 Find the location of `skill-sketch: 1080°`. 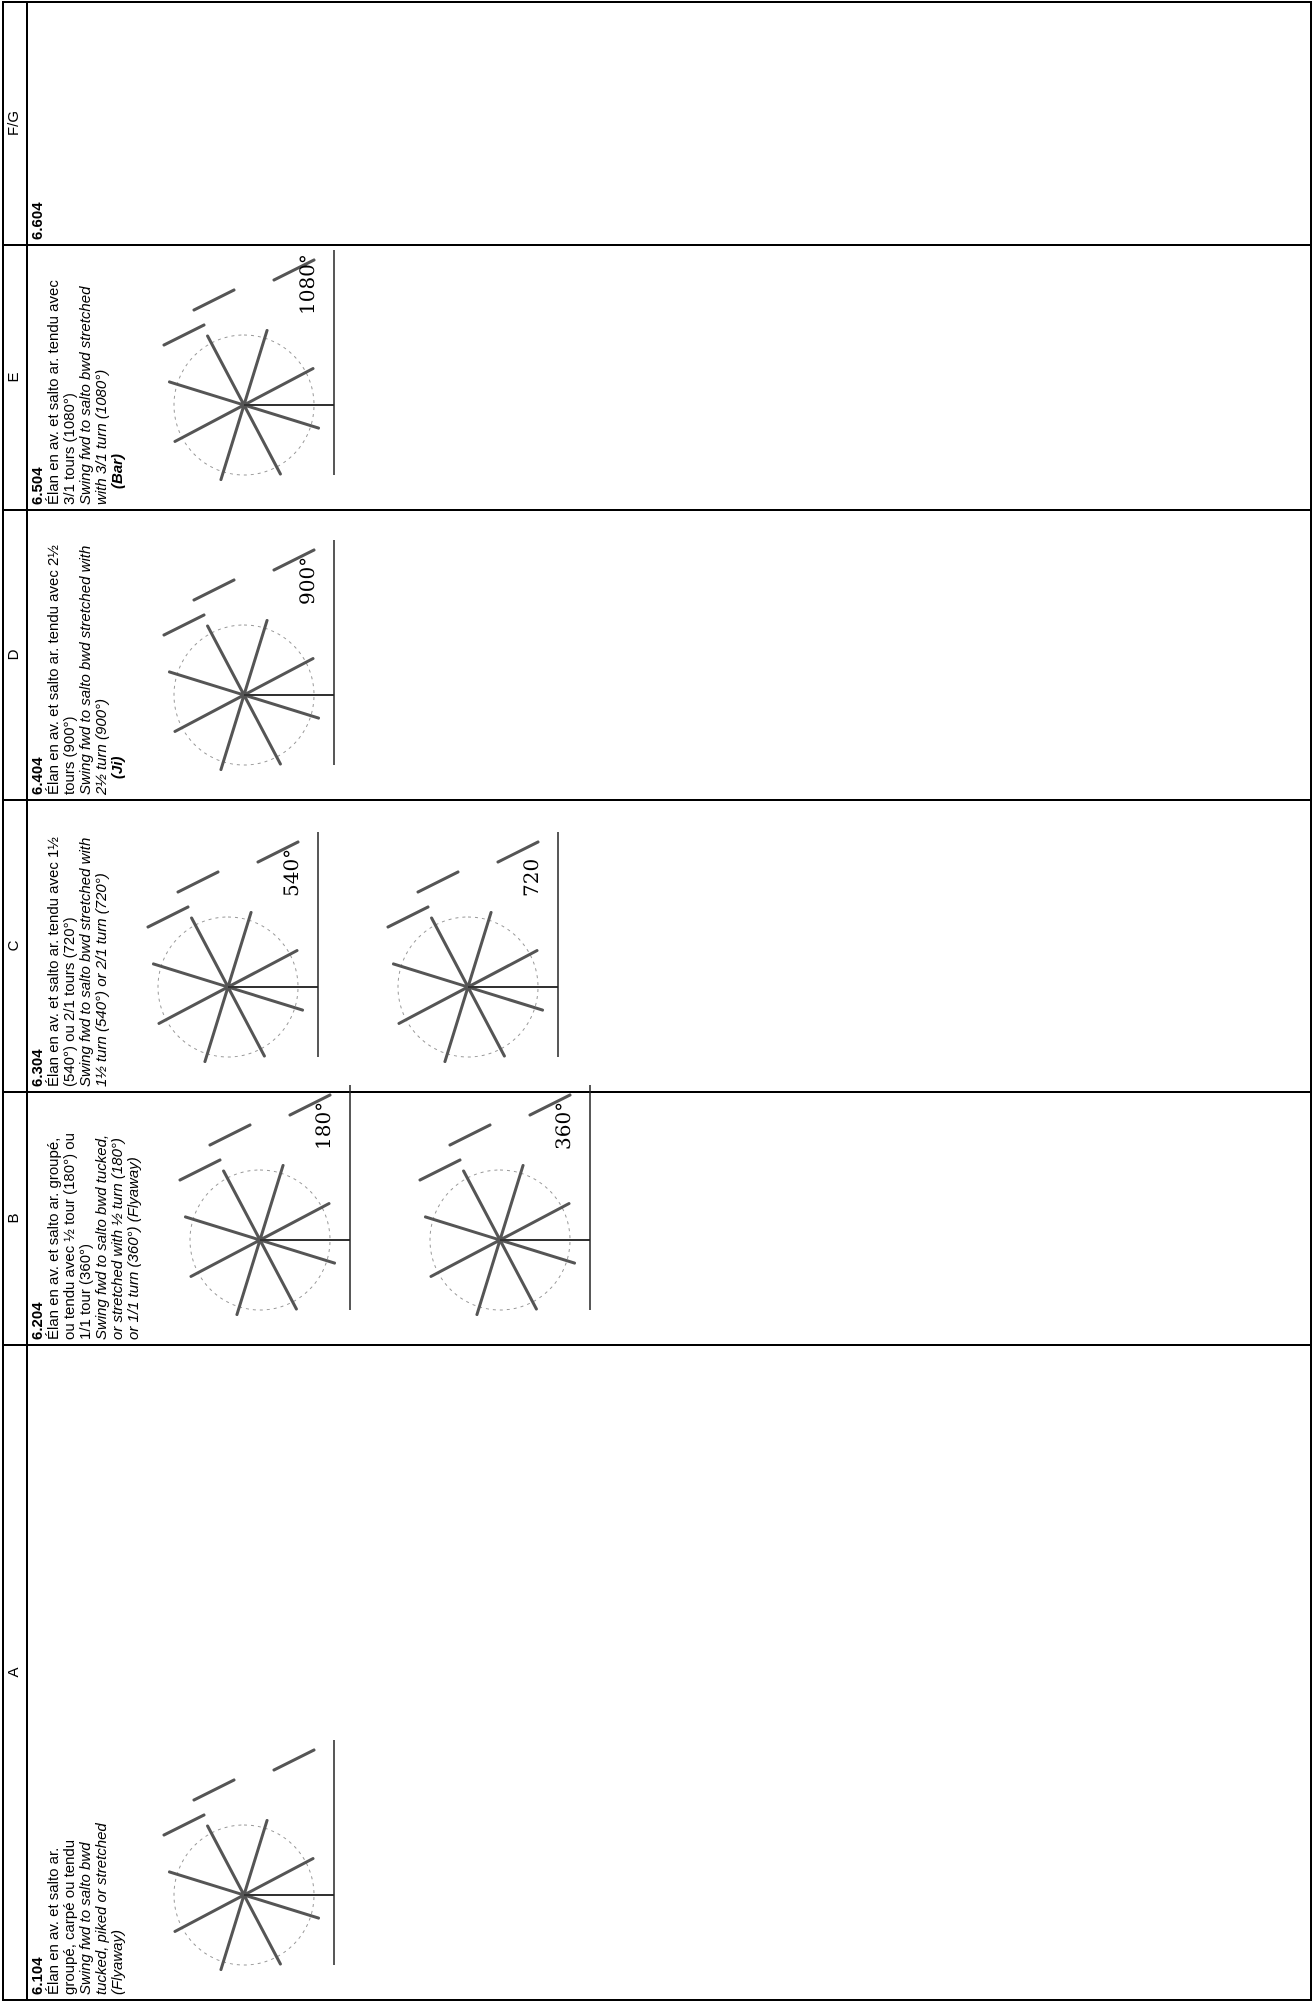

skill-sketch: 1080° is located at coordinates (248, 366).